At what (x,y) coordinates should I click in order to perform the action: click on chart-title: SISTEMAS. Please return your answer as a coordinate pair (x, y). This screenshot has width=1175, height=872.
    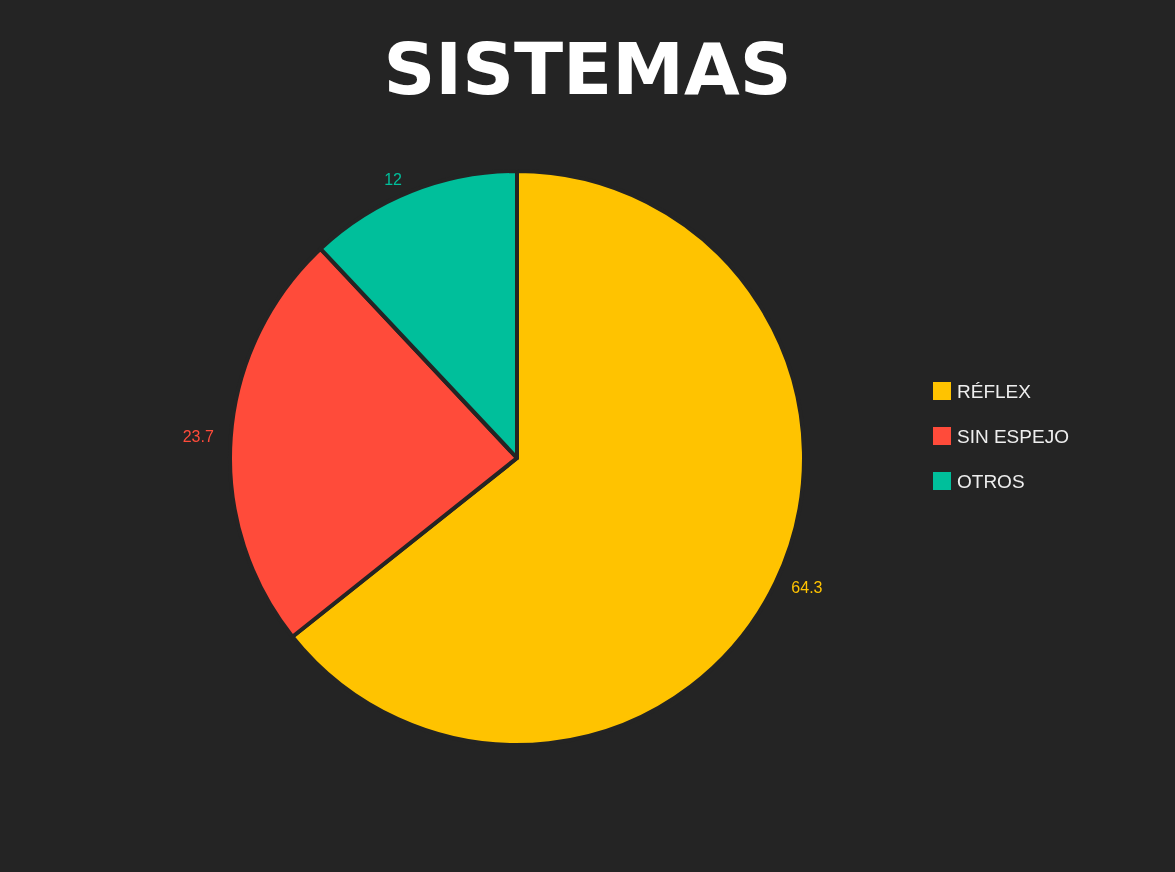
    Looking at the image, I should click on (587, 69).